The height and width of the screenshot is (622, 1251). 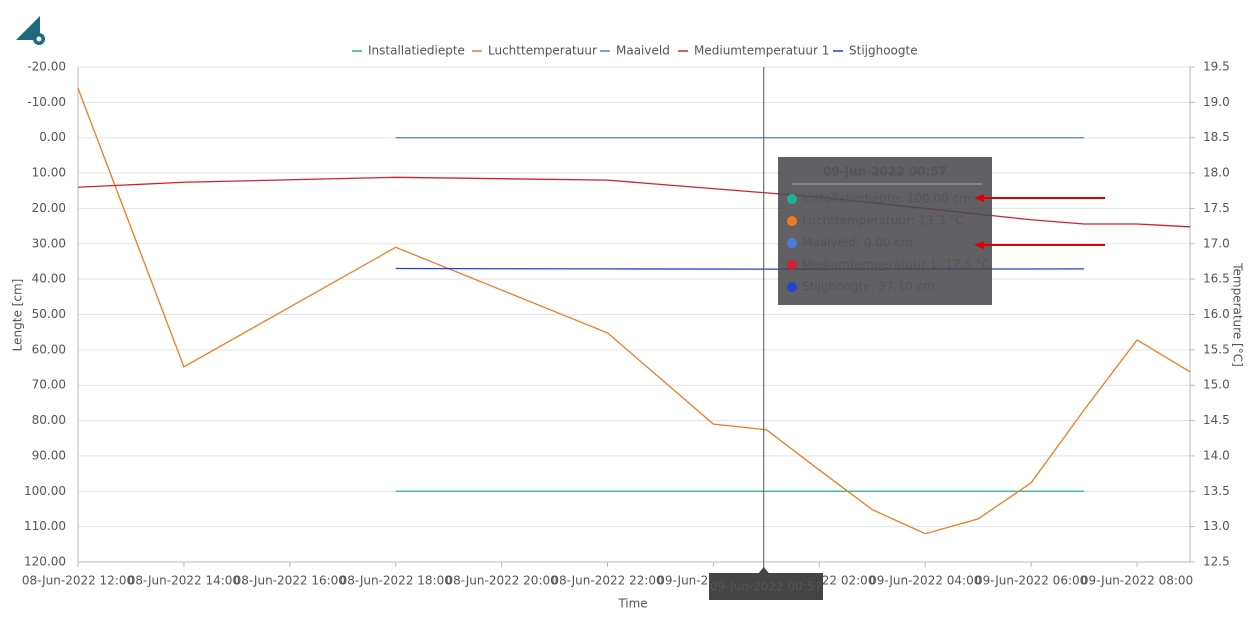 What do you see at coordinates (1216, 67) in the screenshot?
I see `y2-tick-label: 19.5` at bounding box center [1216, 67].